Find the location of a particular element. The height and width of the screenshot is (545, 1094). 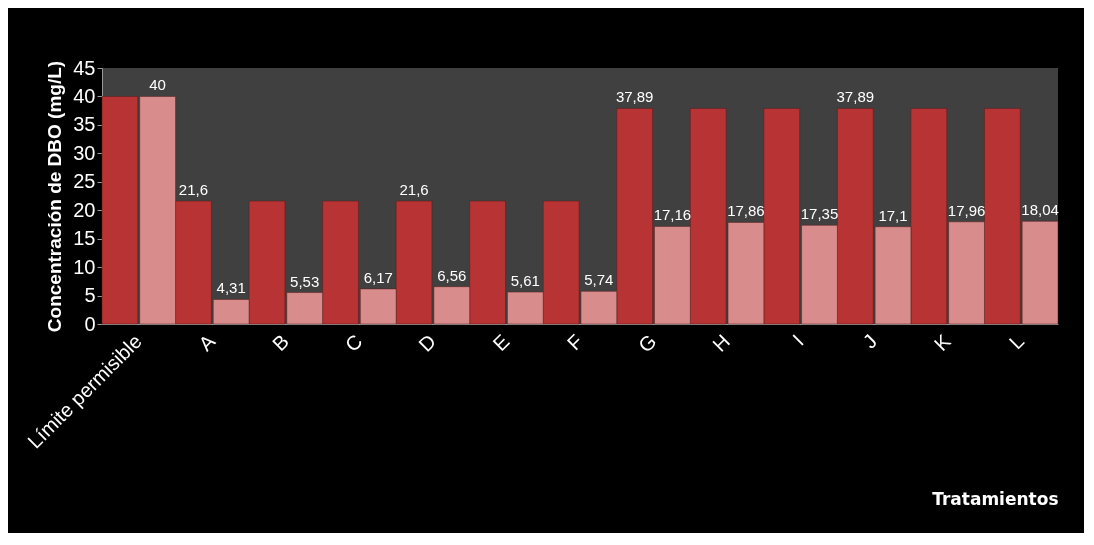

data-label: 5,53 is located at coordinates (305, 281).